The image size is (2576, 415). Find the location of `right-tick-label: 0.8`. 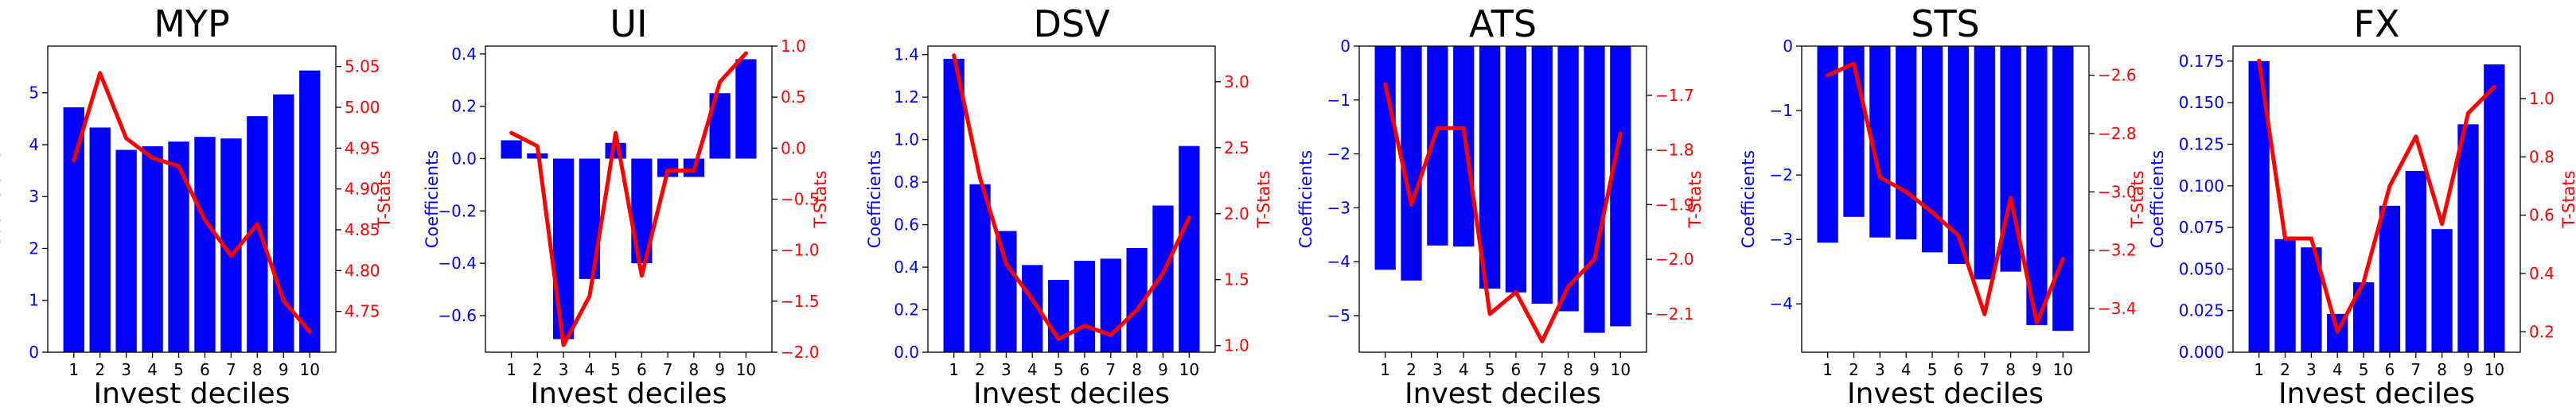

right-tick-label: 0.8 is located at coordinates (2542, 156).